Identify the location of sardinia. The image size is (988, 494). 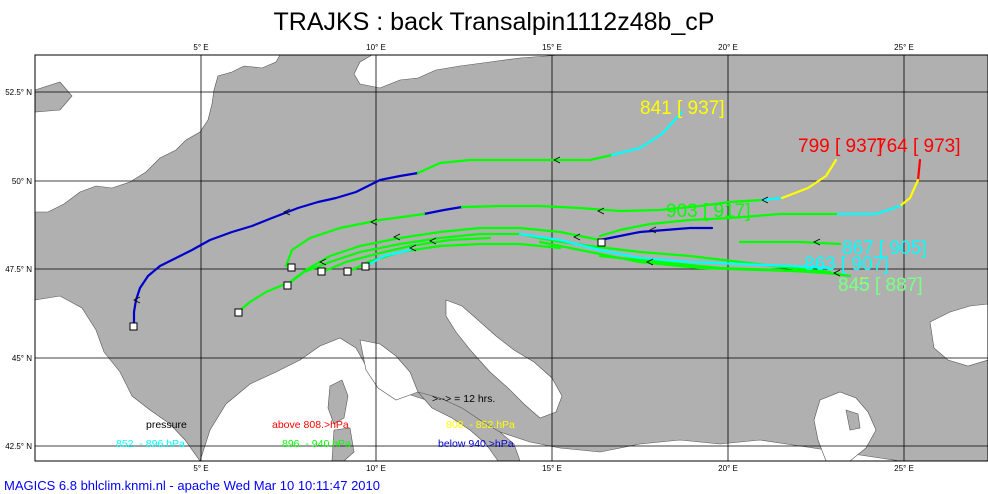
(343, 444).